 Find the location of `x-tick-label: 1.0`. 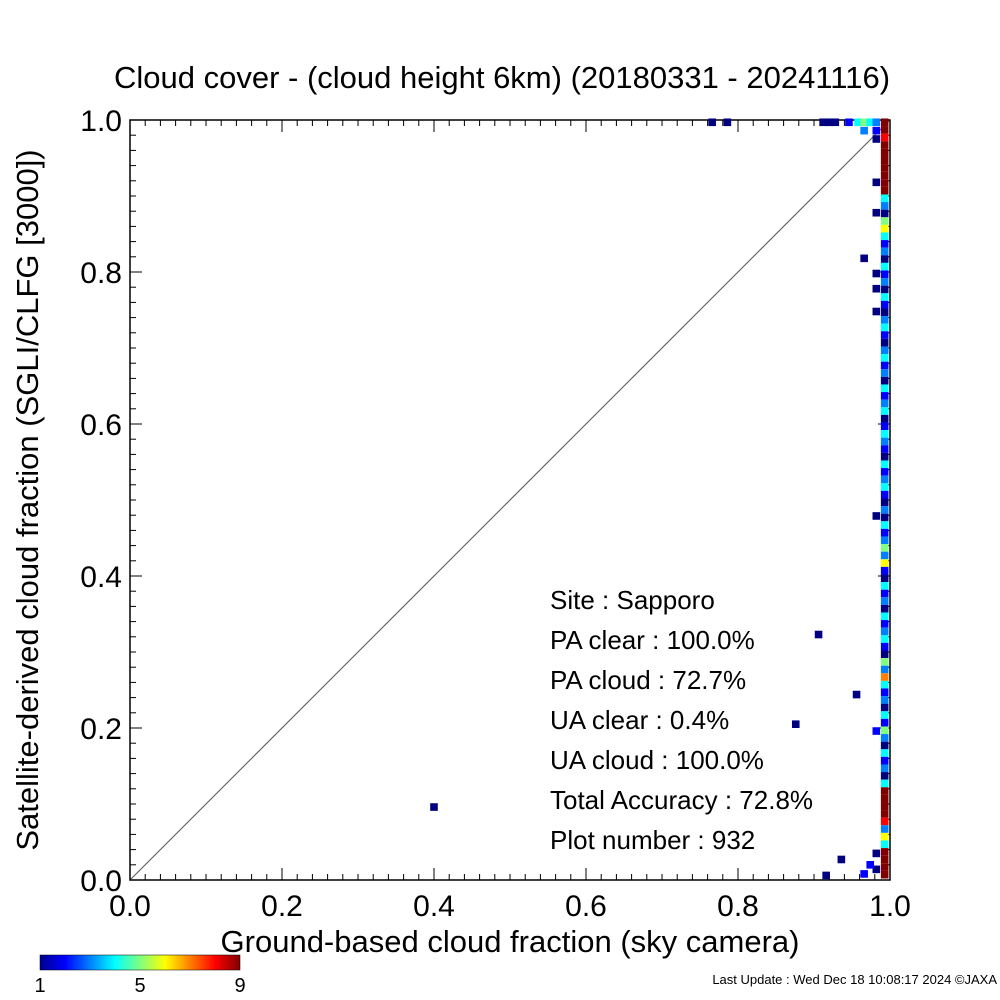

x-tick-label: 1.0 is located at coordinates (890, 906).